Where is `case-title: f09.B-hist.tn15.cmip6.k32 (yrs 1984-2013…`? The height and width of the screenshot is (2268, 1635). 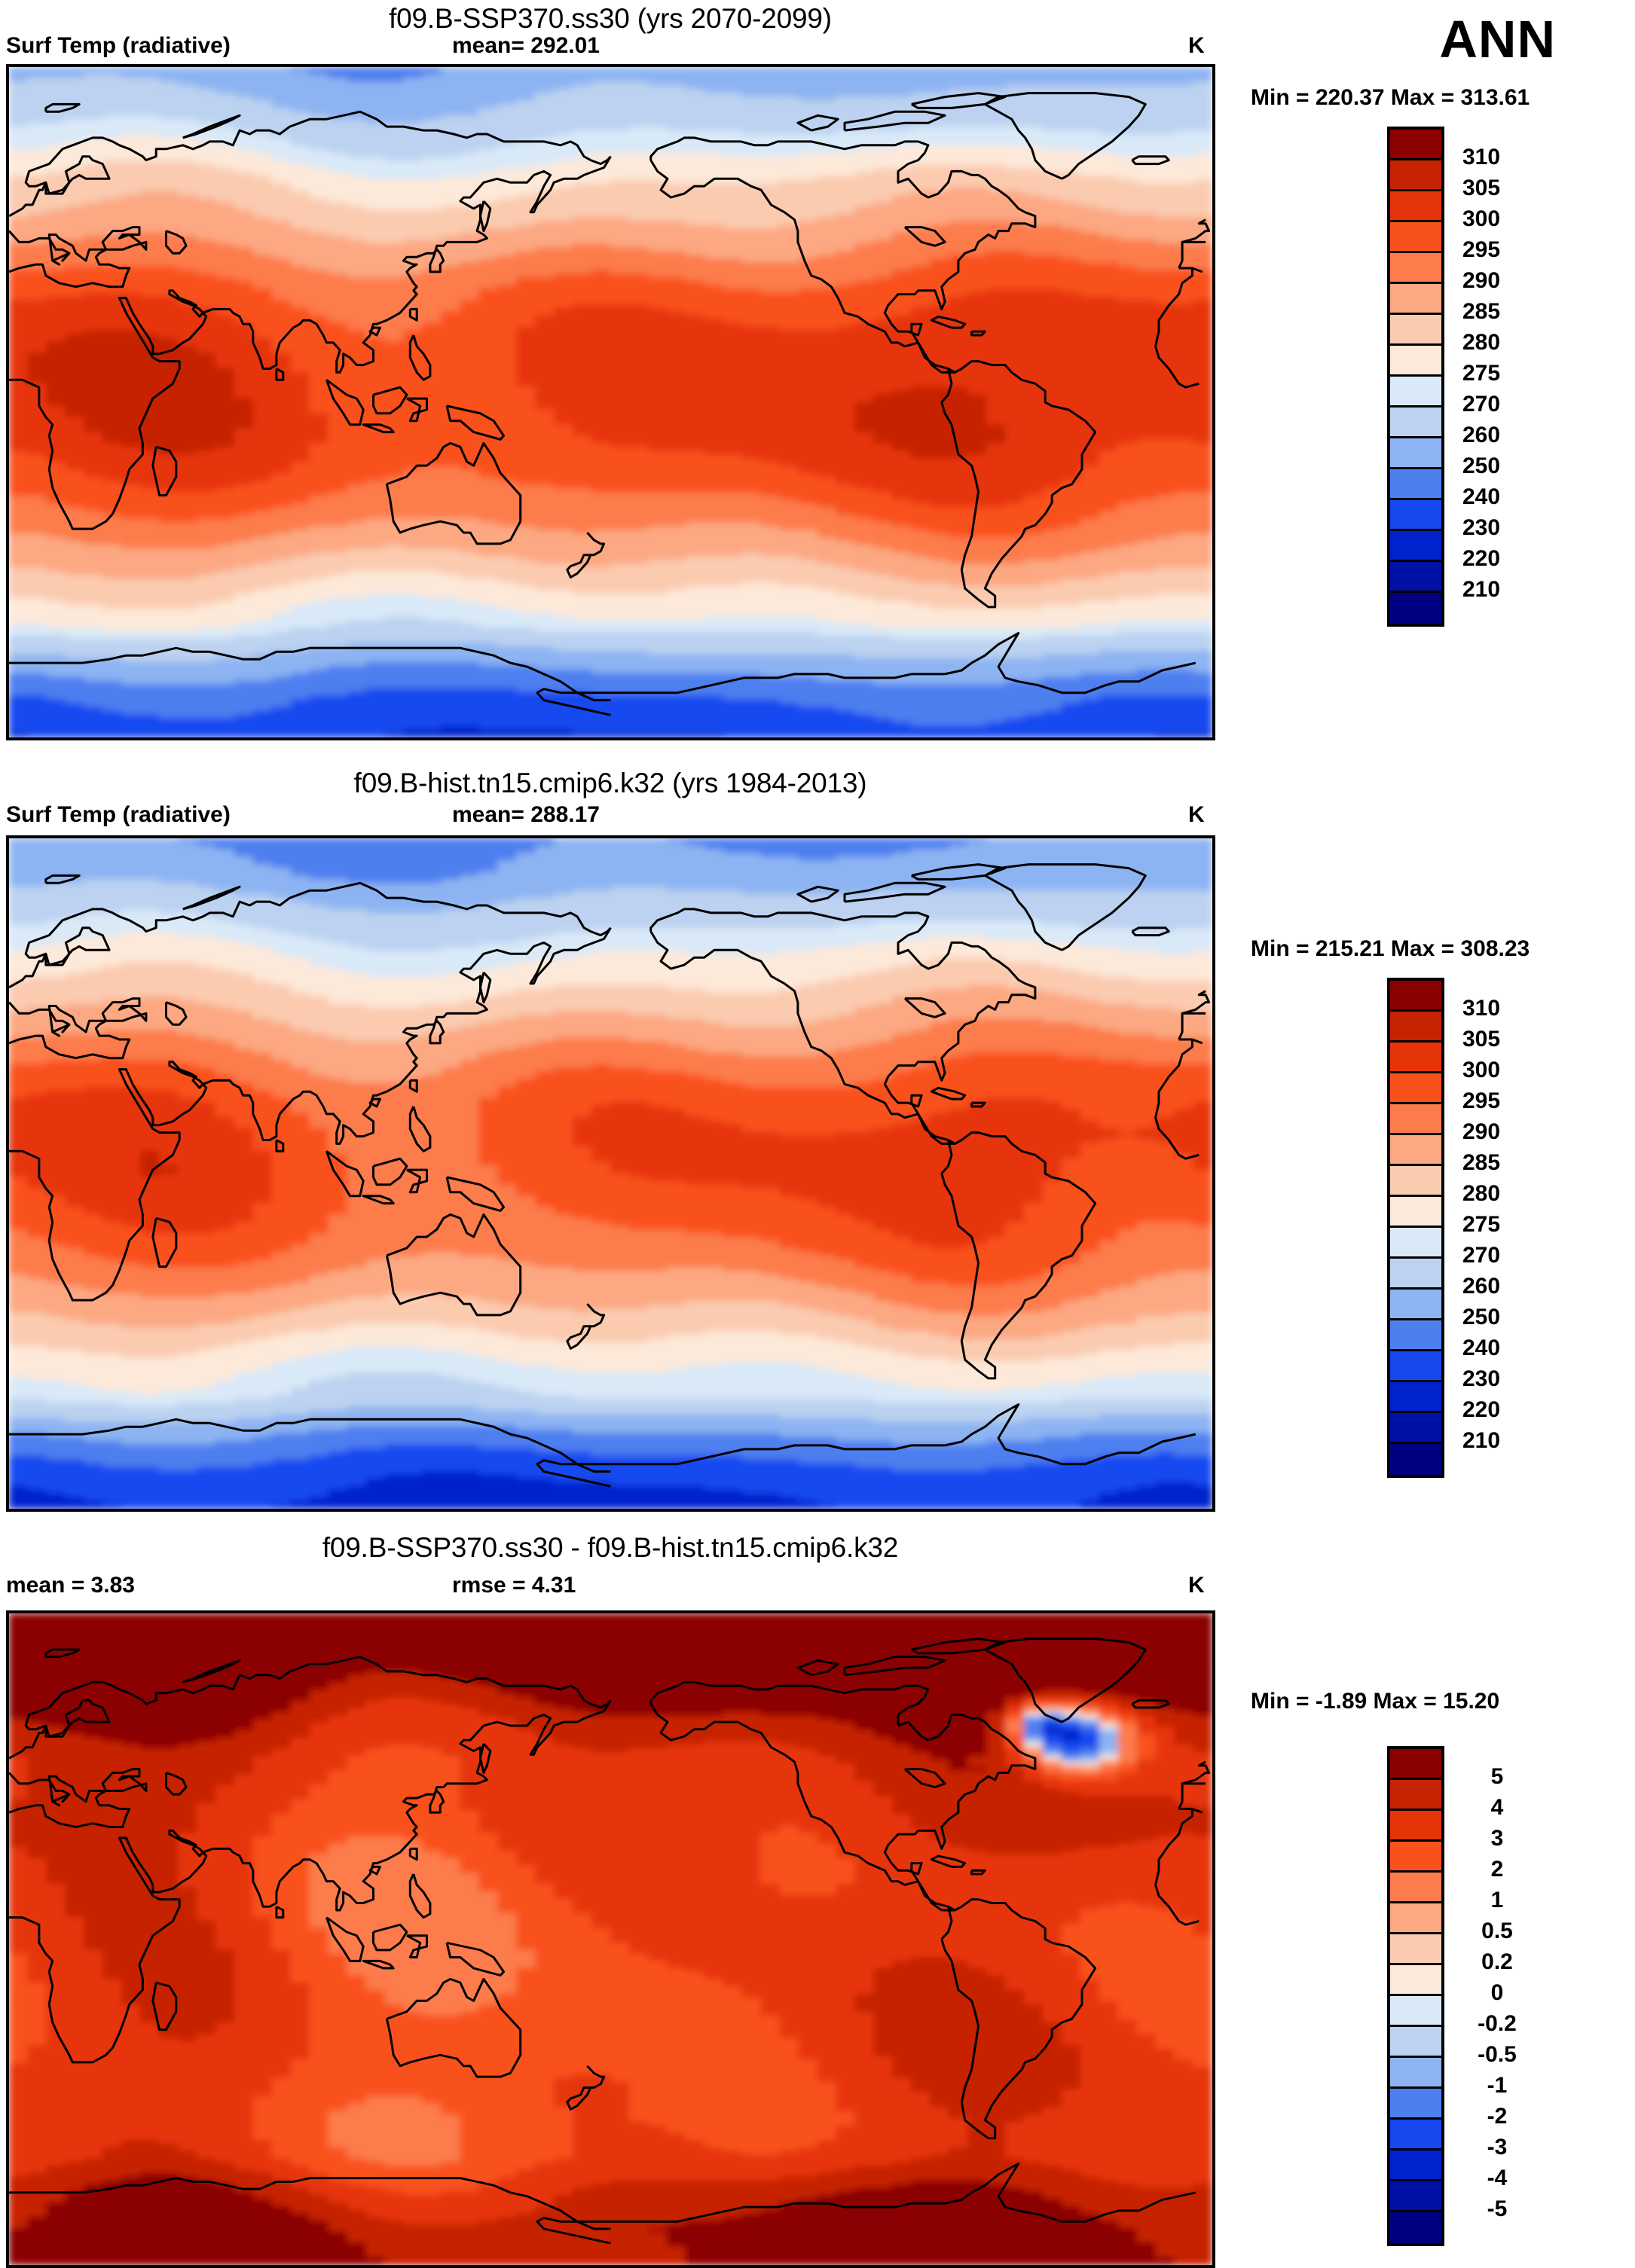 case-title: f09.B-hist.tn15.cmip6.k32 (yrs 1984-2013… is located at coordinates (611, 784).